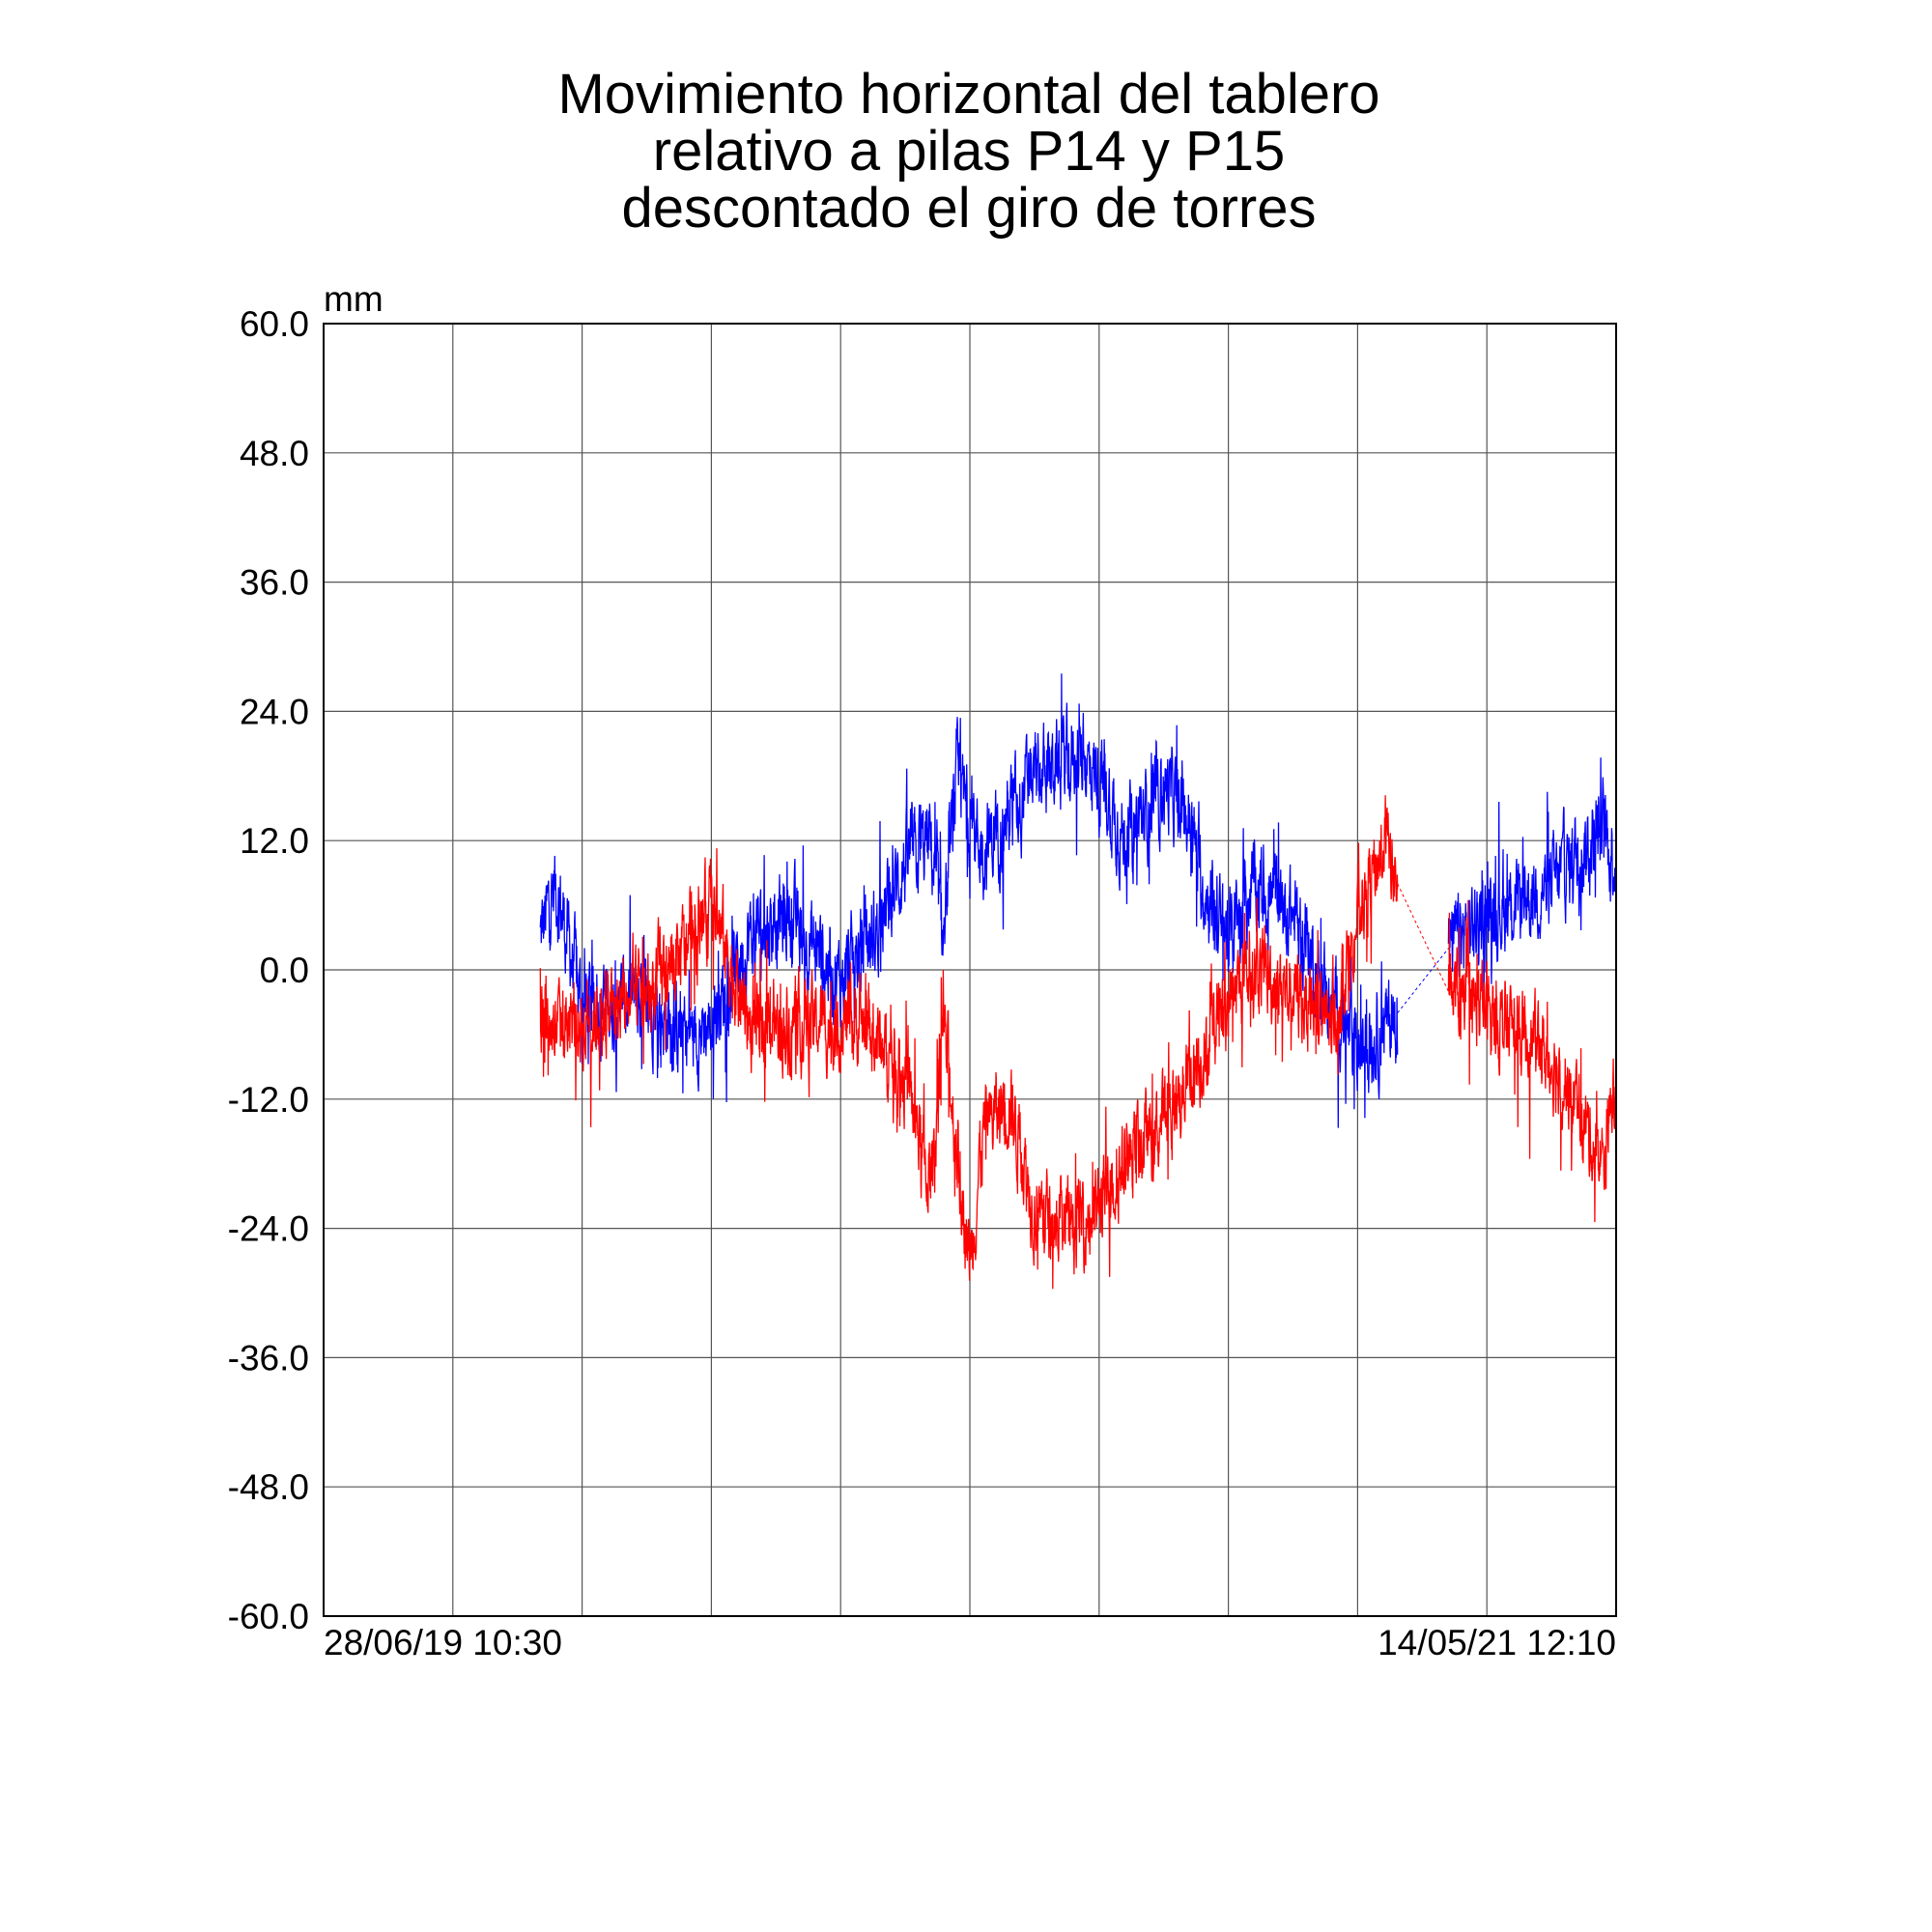  What do you see at coordinates (968, 94) in the screenshot?
I see `title-line-1: Movimiento horizontal del tablero` at bounding box center [968, 94].